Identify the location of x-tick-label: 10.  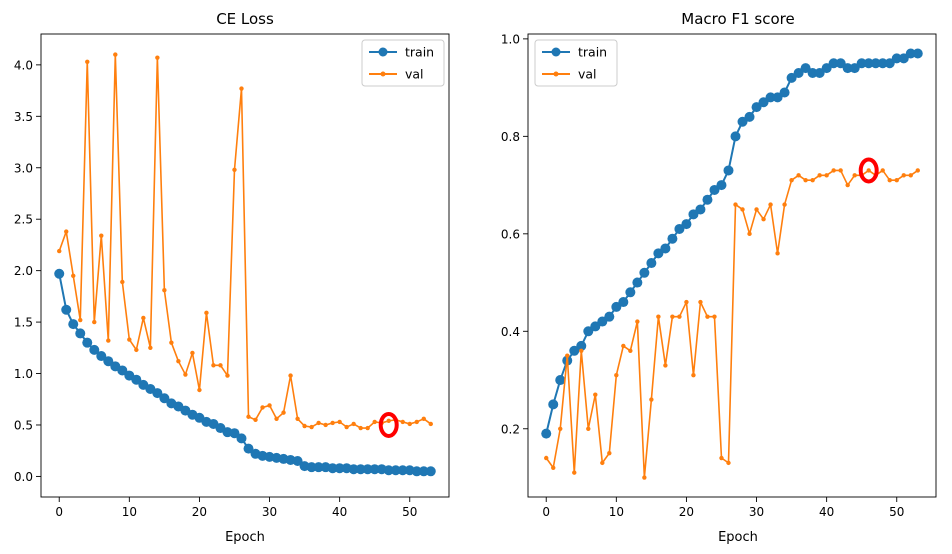
(616, 512).